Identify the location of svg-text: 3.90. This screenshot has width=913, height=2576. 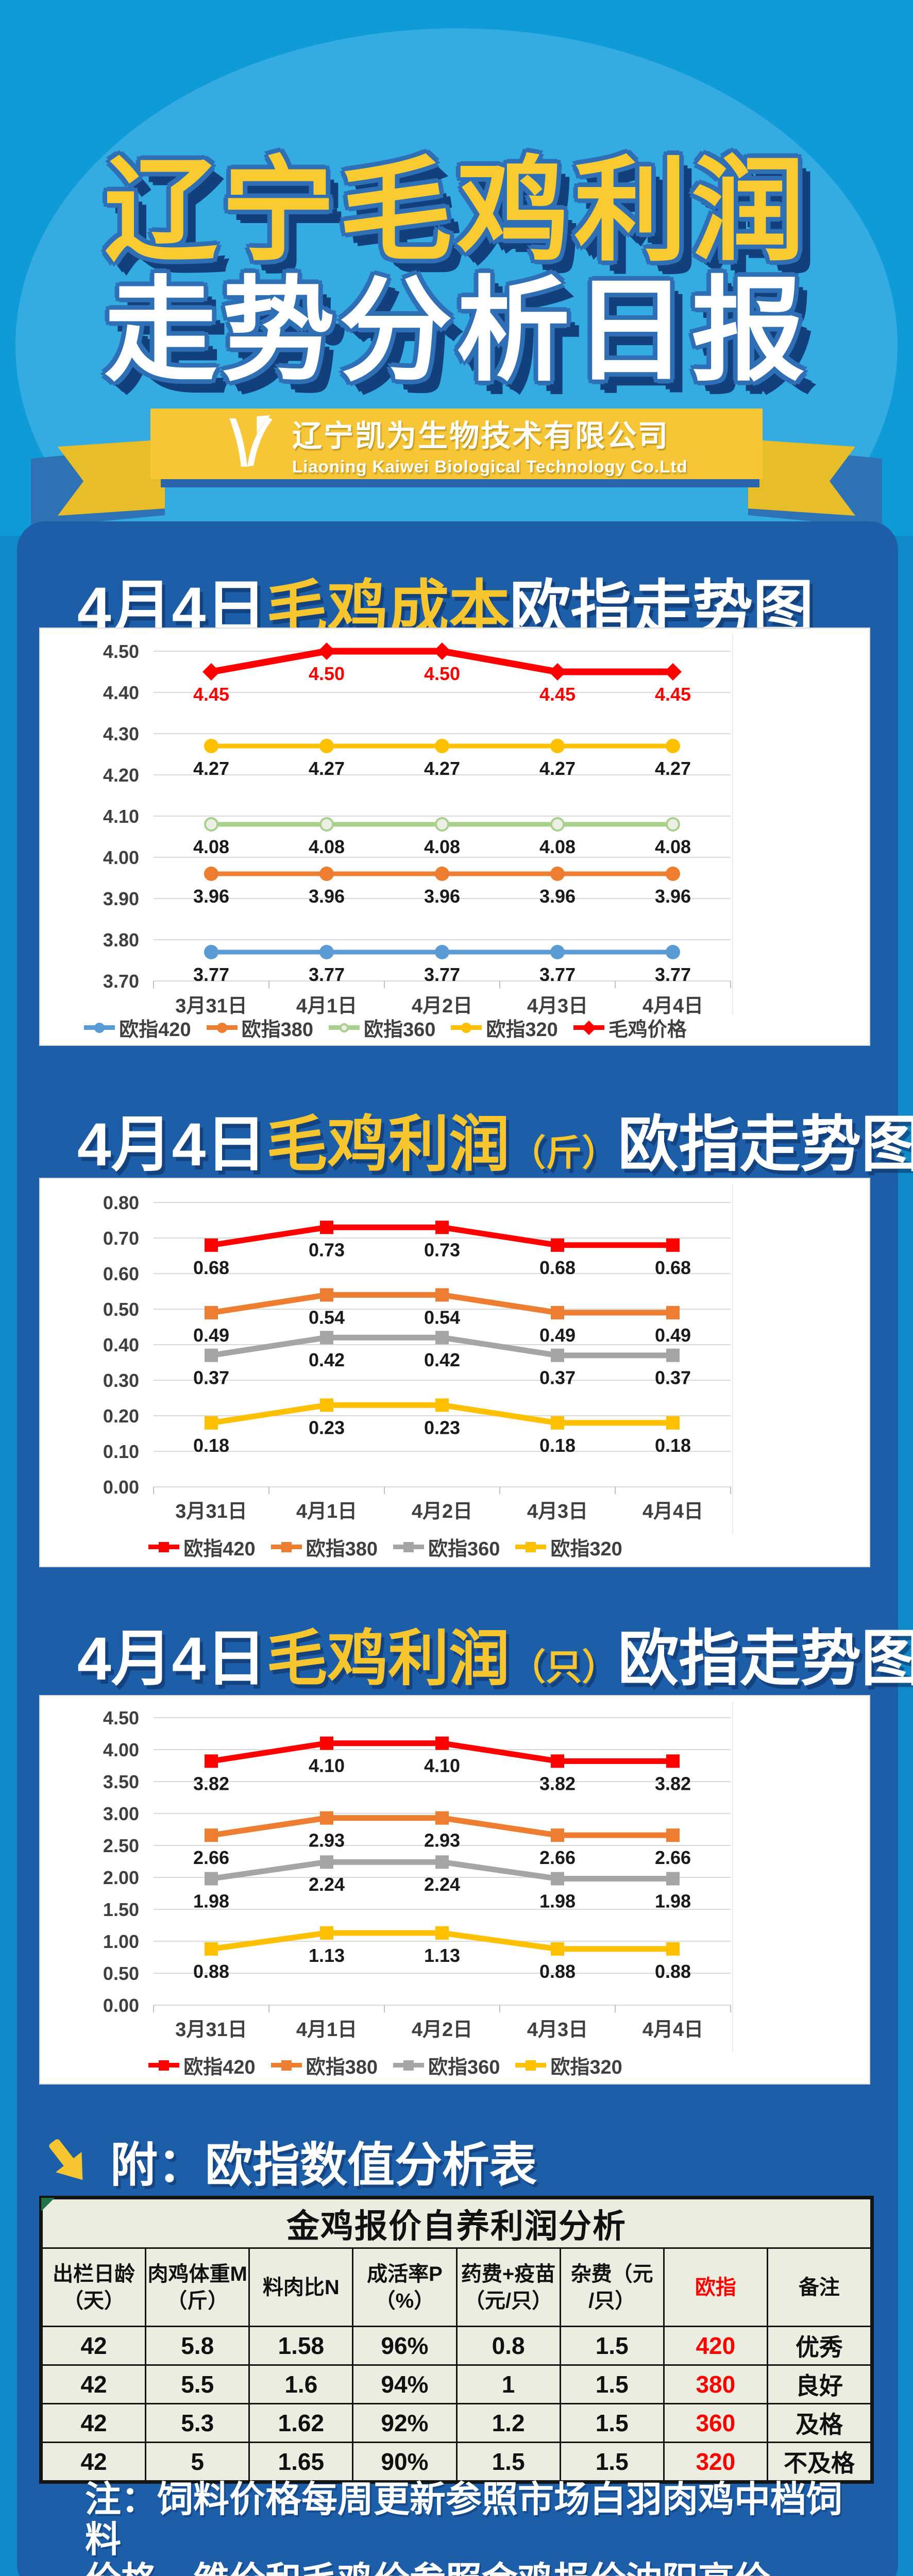
(121, 898).